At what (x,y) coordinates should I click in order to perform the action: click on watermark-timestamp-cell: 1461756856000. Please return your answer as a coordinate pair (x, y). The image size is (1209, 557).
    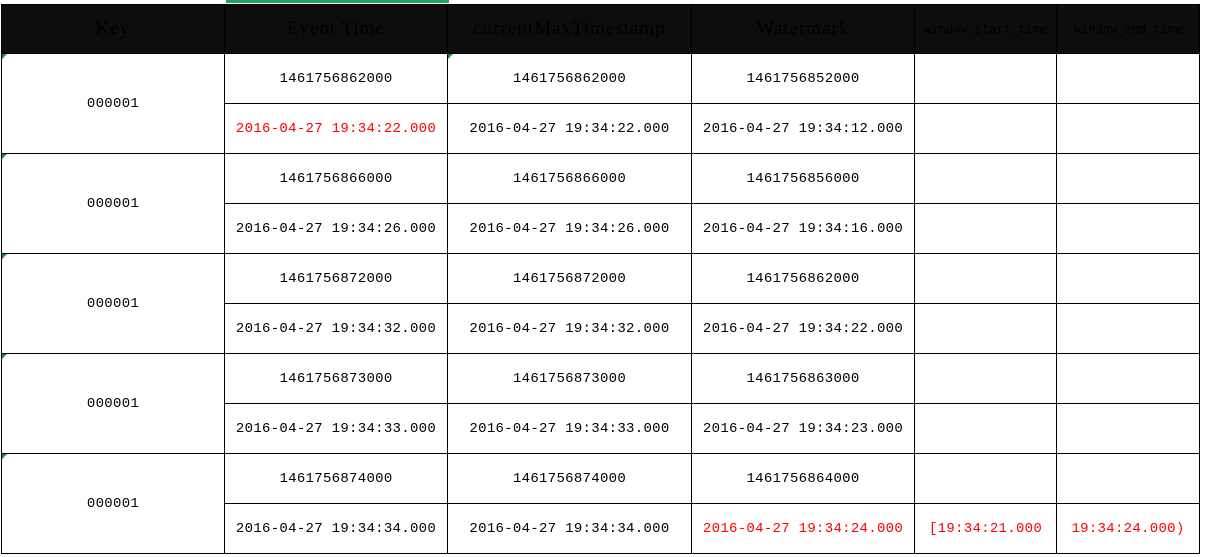
    Looking at the image, I should click on (803, 178).